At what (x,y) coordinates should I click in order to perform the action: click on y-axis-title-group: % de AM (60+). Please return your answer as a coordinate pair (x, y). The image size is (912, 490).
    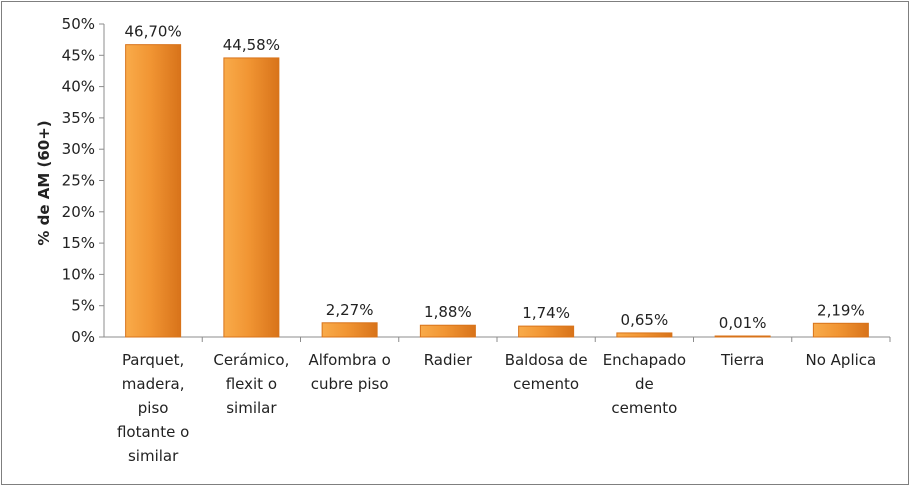
    Looking at the image, I should click on (44, 182).